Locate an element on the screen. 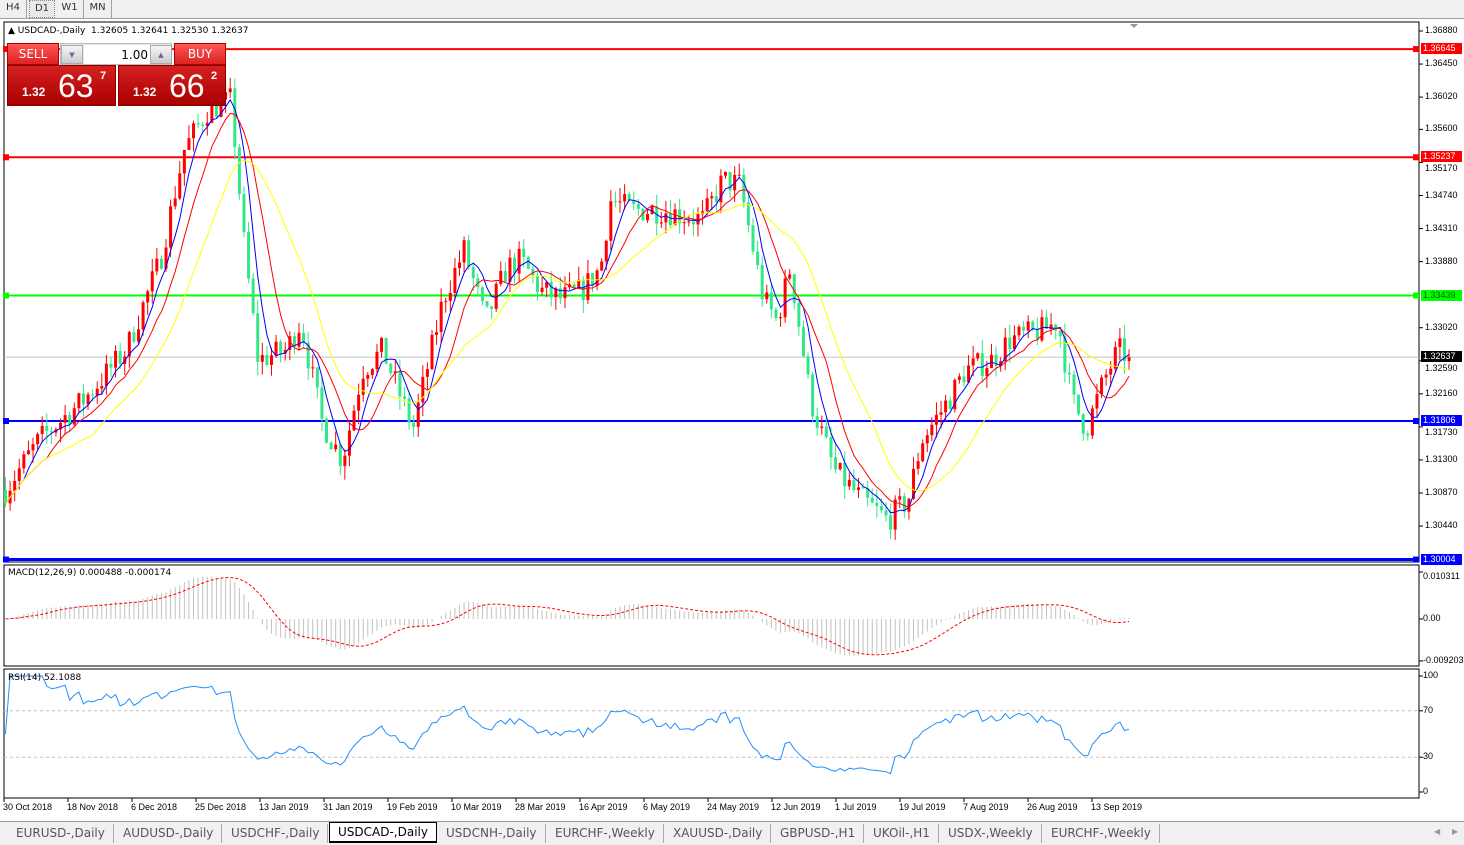 The image size is (1464, 845). hline-price-tag: 1.36645 is located at coordinates (1441, 49).